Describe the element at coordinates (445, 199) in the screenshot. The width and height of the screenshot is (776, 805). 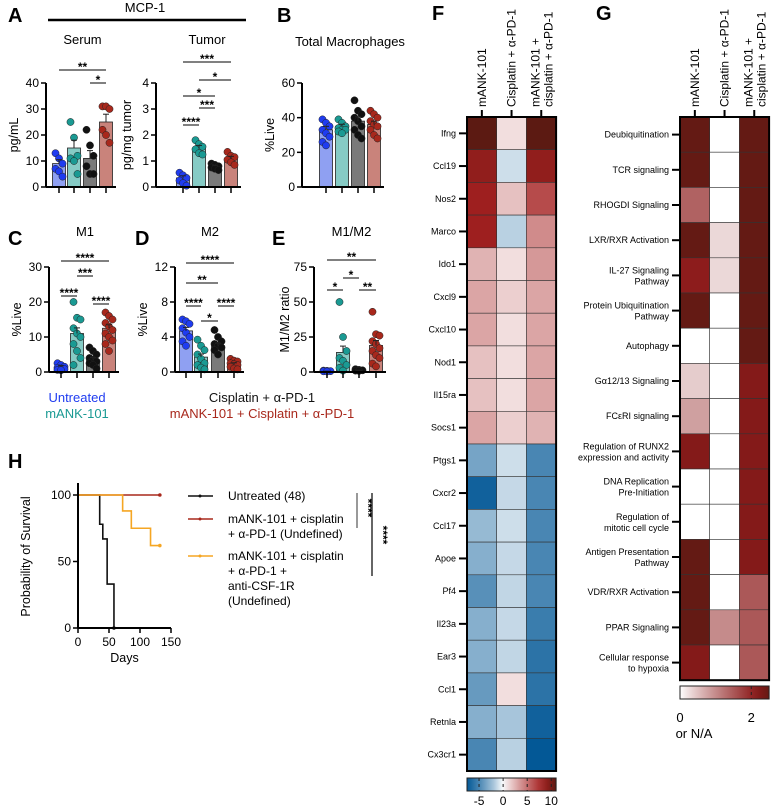
I see `row-label: Nos2` at that location.